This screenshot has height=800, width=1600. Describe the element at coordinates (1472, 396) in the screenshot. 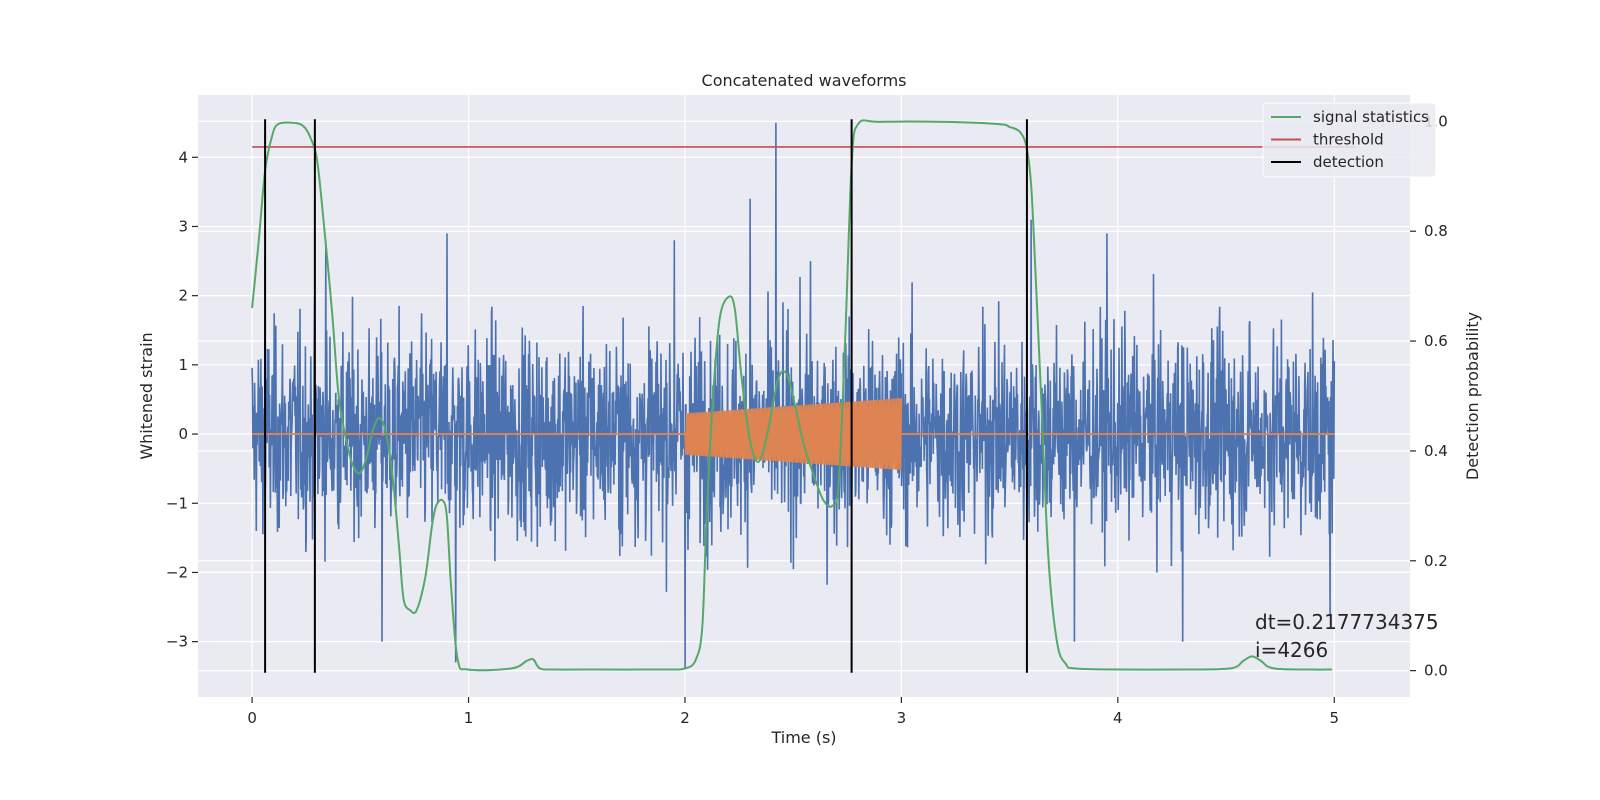

I see `y2-axis-label: Detection probability` at that location.